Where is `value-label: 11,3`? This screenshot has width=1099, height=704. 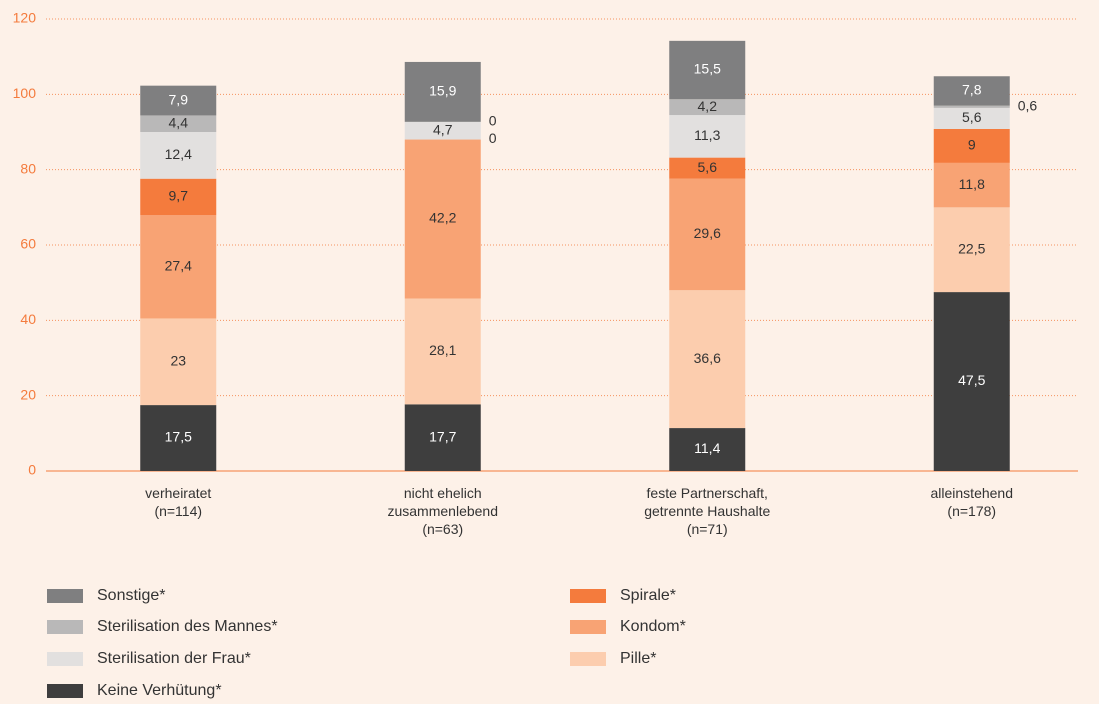
value-label: 11,3 is located at coordinates (707, 135).